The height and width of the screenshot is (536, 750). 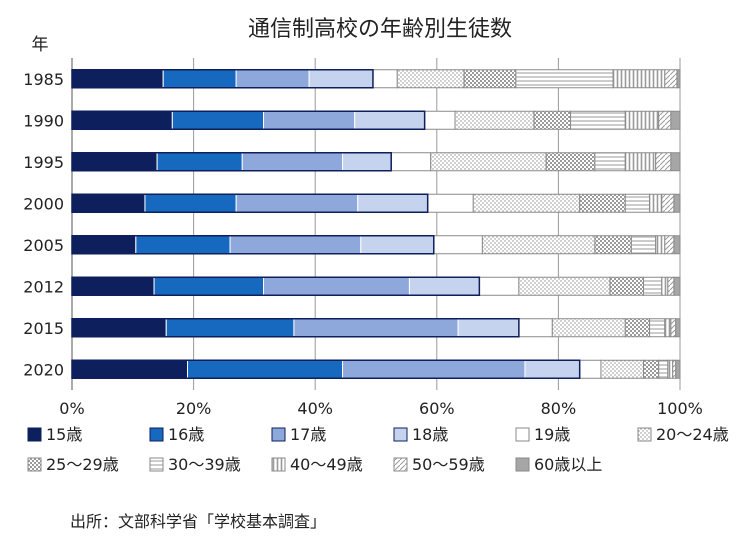 I want to click on legend-label: 50～59歳, so click(x=448, y=464).